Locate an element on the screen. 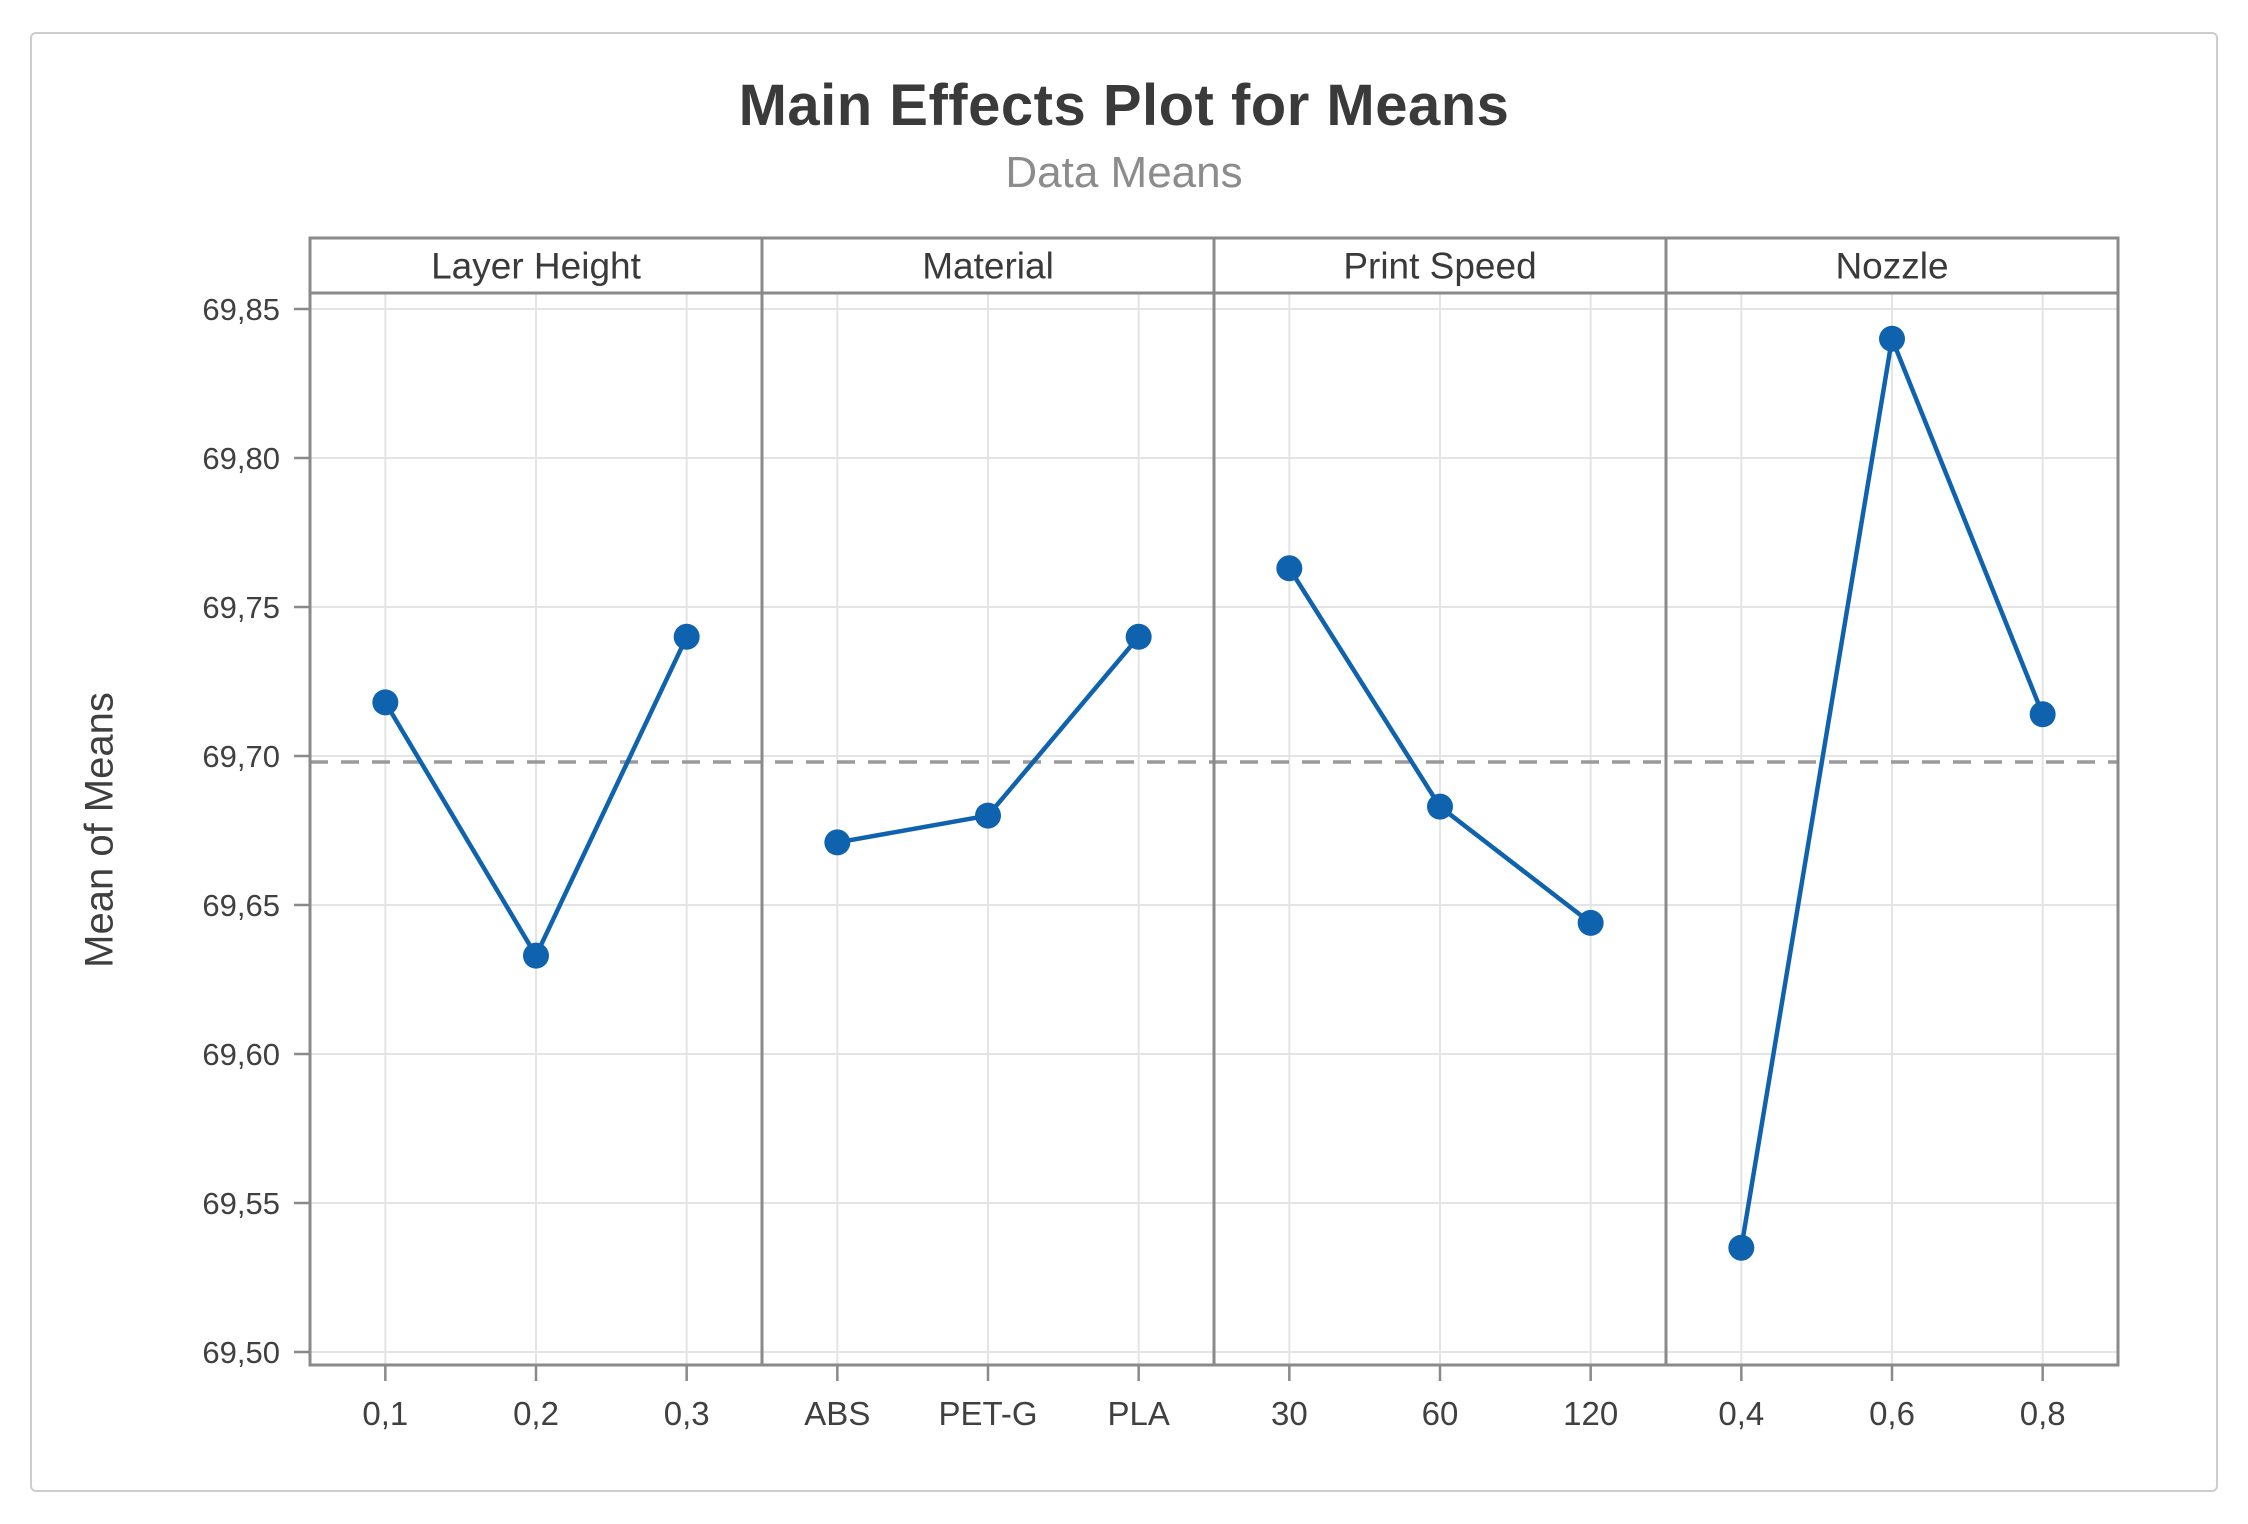  y-tick-label: 69,75 is located at coordinates (241, 607).